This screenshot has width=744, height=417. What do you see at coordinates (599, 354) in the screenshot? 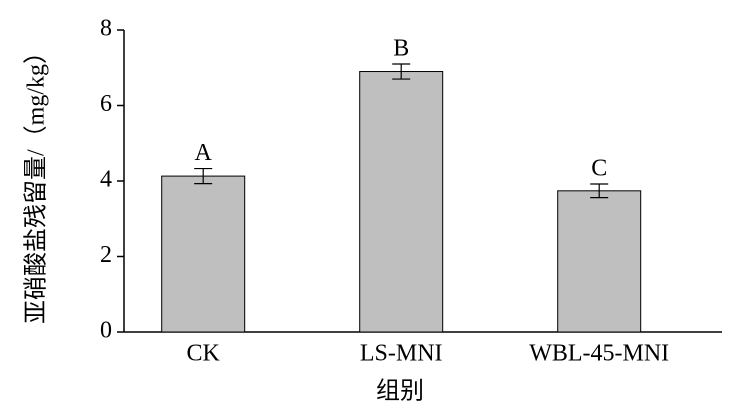
I see `x-tick-label: WBL-45-MNI` at bounding box center [599, 354].